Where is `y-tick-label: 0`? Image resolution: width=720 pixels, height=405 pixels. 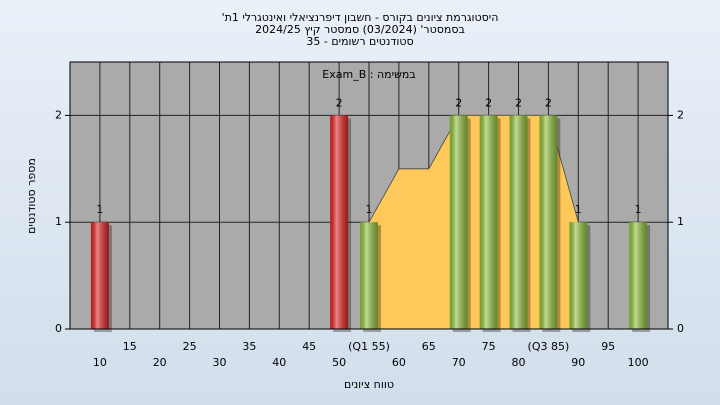
y-tick-label: 0 is located at coordinates (58, 328).